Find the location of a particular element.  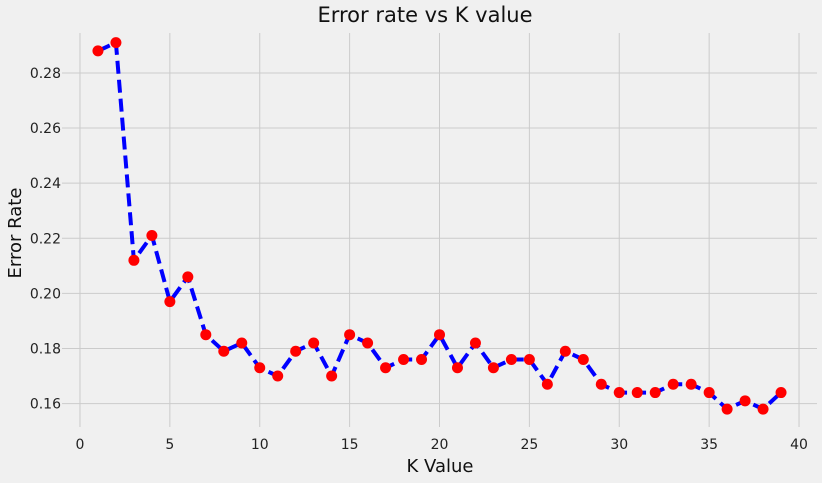

y-tick-label: 0.16 is located at coordinates (45, 405).